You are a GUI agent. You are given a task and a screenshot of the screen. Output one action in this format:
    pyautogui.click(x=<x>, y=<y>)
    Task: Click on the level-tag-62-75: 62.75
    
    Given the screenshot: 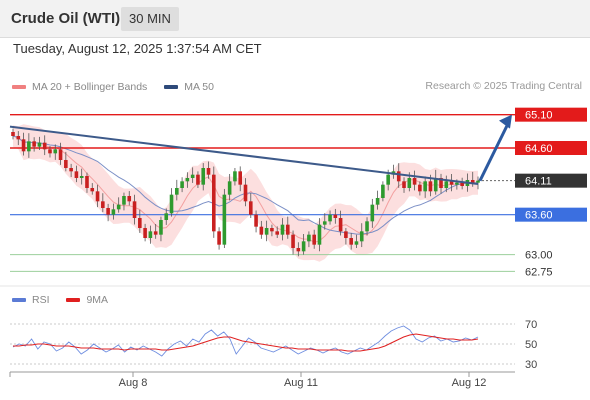 What is the action you would take?
    pyautogui.click(x=539, y=272)
    